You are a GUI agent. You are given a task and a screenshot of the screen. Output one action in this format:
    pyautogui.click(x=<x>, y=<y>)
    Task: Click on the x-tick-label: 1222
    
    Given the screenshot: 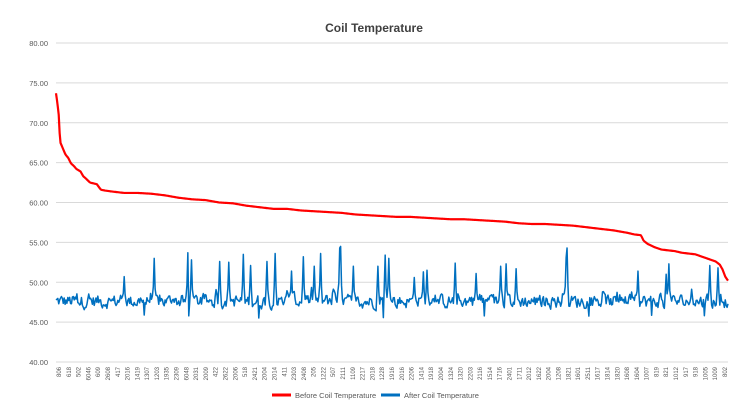 What is the action you would take?
    pyautogui.click(x=324, y=373)
    